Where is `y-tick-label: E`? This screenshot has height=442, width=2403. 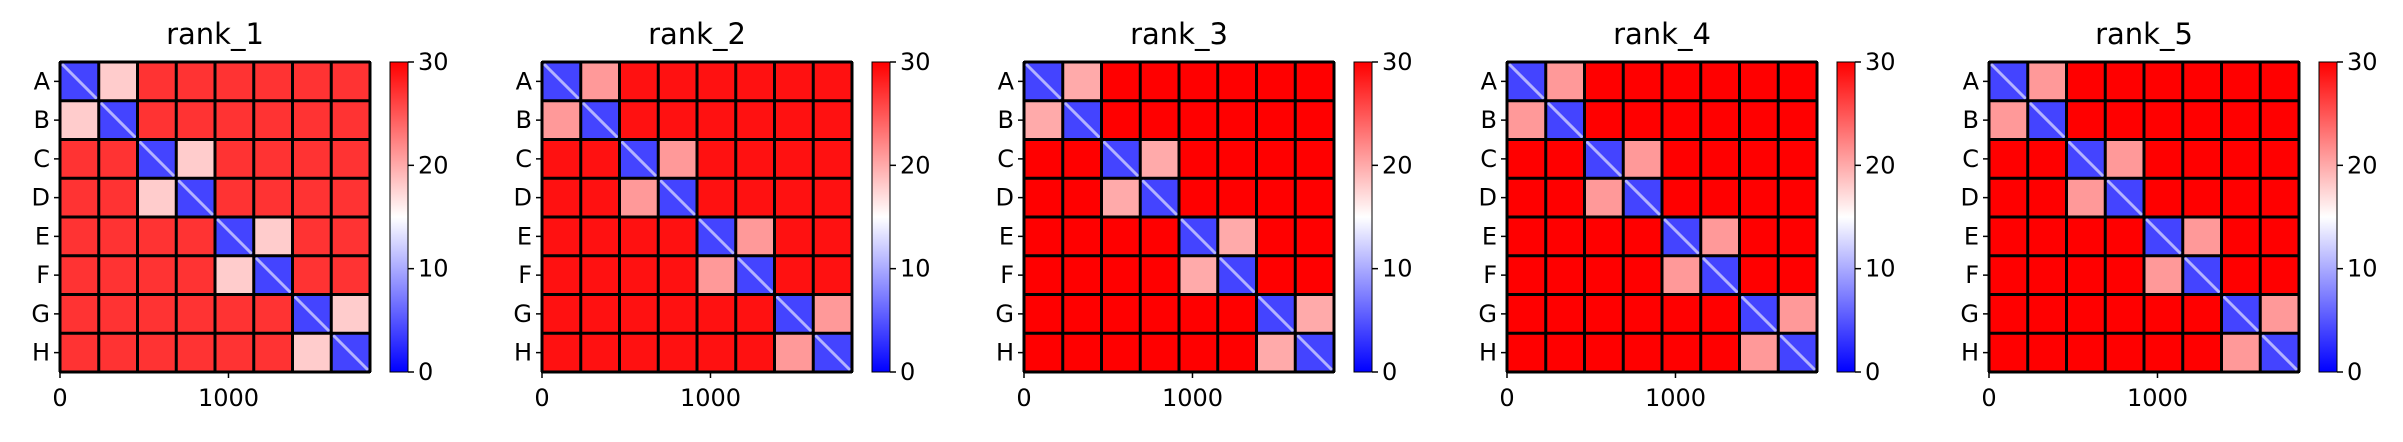
y-tick-label: E is located at coordinates (1971, 236).